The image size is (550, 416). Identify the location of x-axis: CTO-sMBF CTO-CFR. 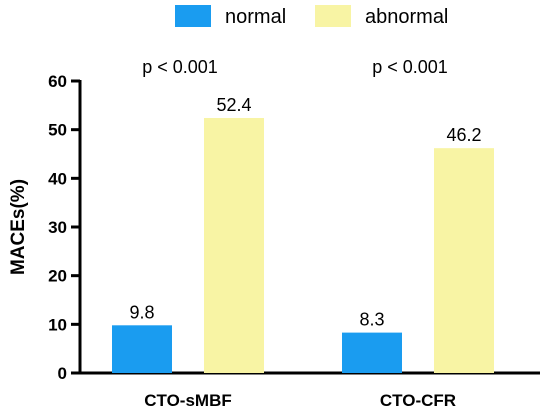
(309, 390).